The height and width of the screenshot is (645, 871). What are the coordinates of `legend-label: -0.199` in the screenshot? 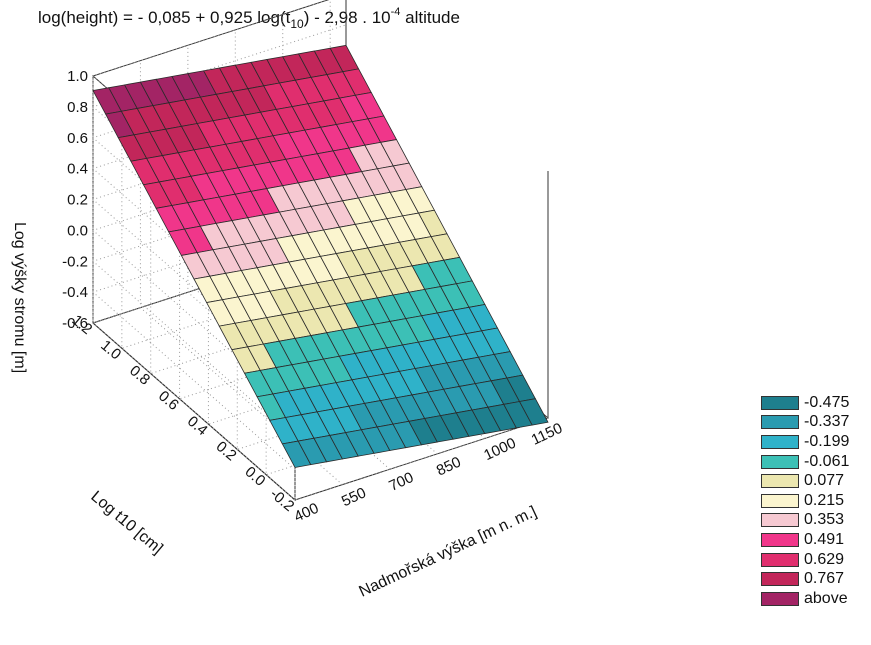 It's located at (827, 441).